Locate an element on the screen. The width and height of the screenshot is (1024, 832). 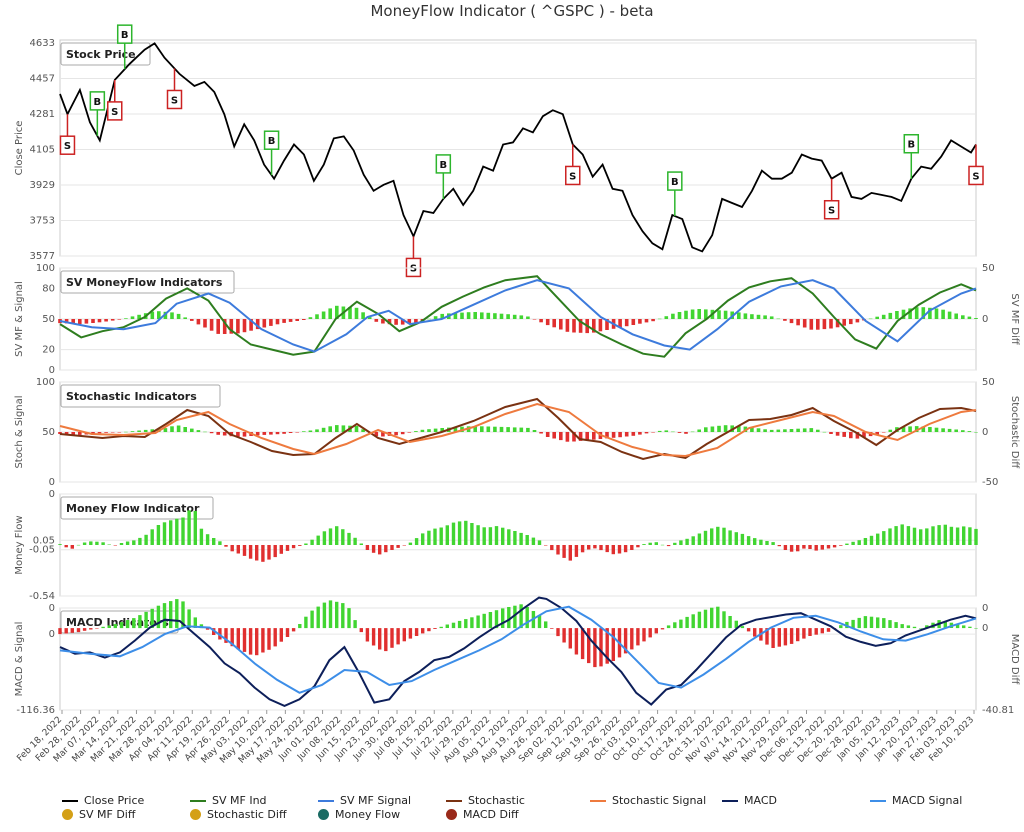
legend-item-close-price: Close Price is located at coordinates (103, 800).